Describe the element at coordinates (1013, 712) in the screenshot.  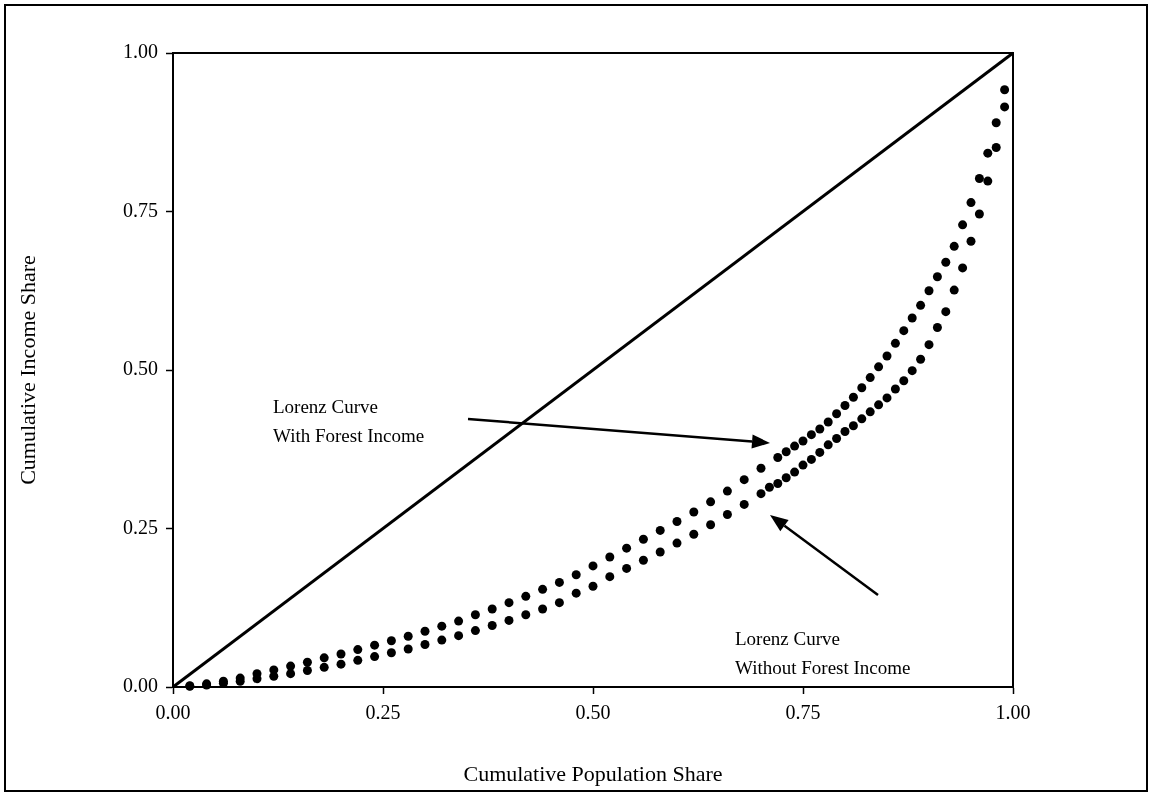
I see `x-tick-label: 1.00` at that location.